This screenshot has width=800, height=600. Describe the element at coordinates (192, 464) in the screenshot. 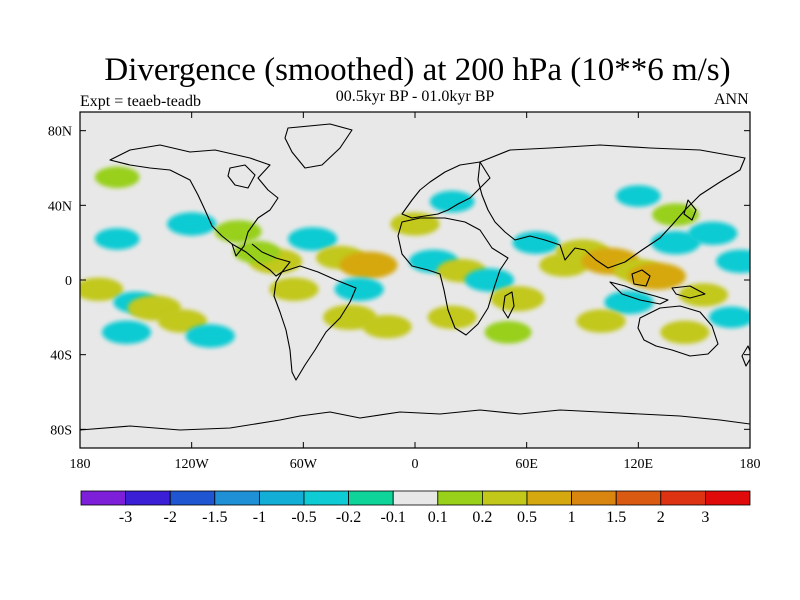

I see `lon-tick-label: 120W` at that location.